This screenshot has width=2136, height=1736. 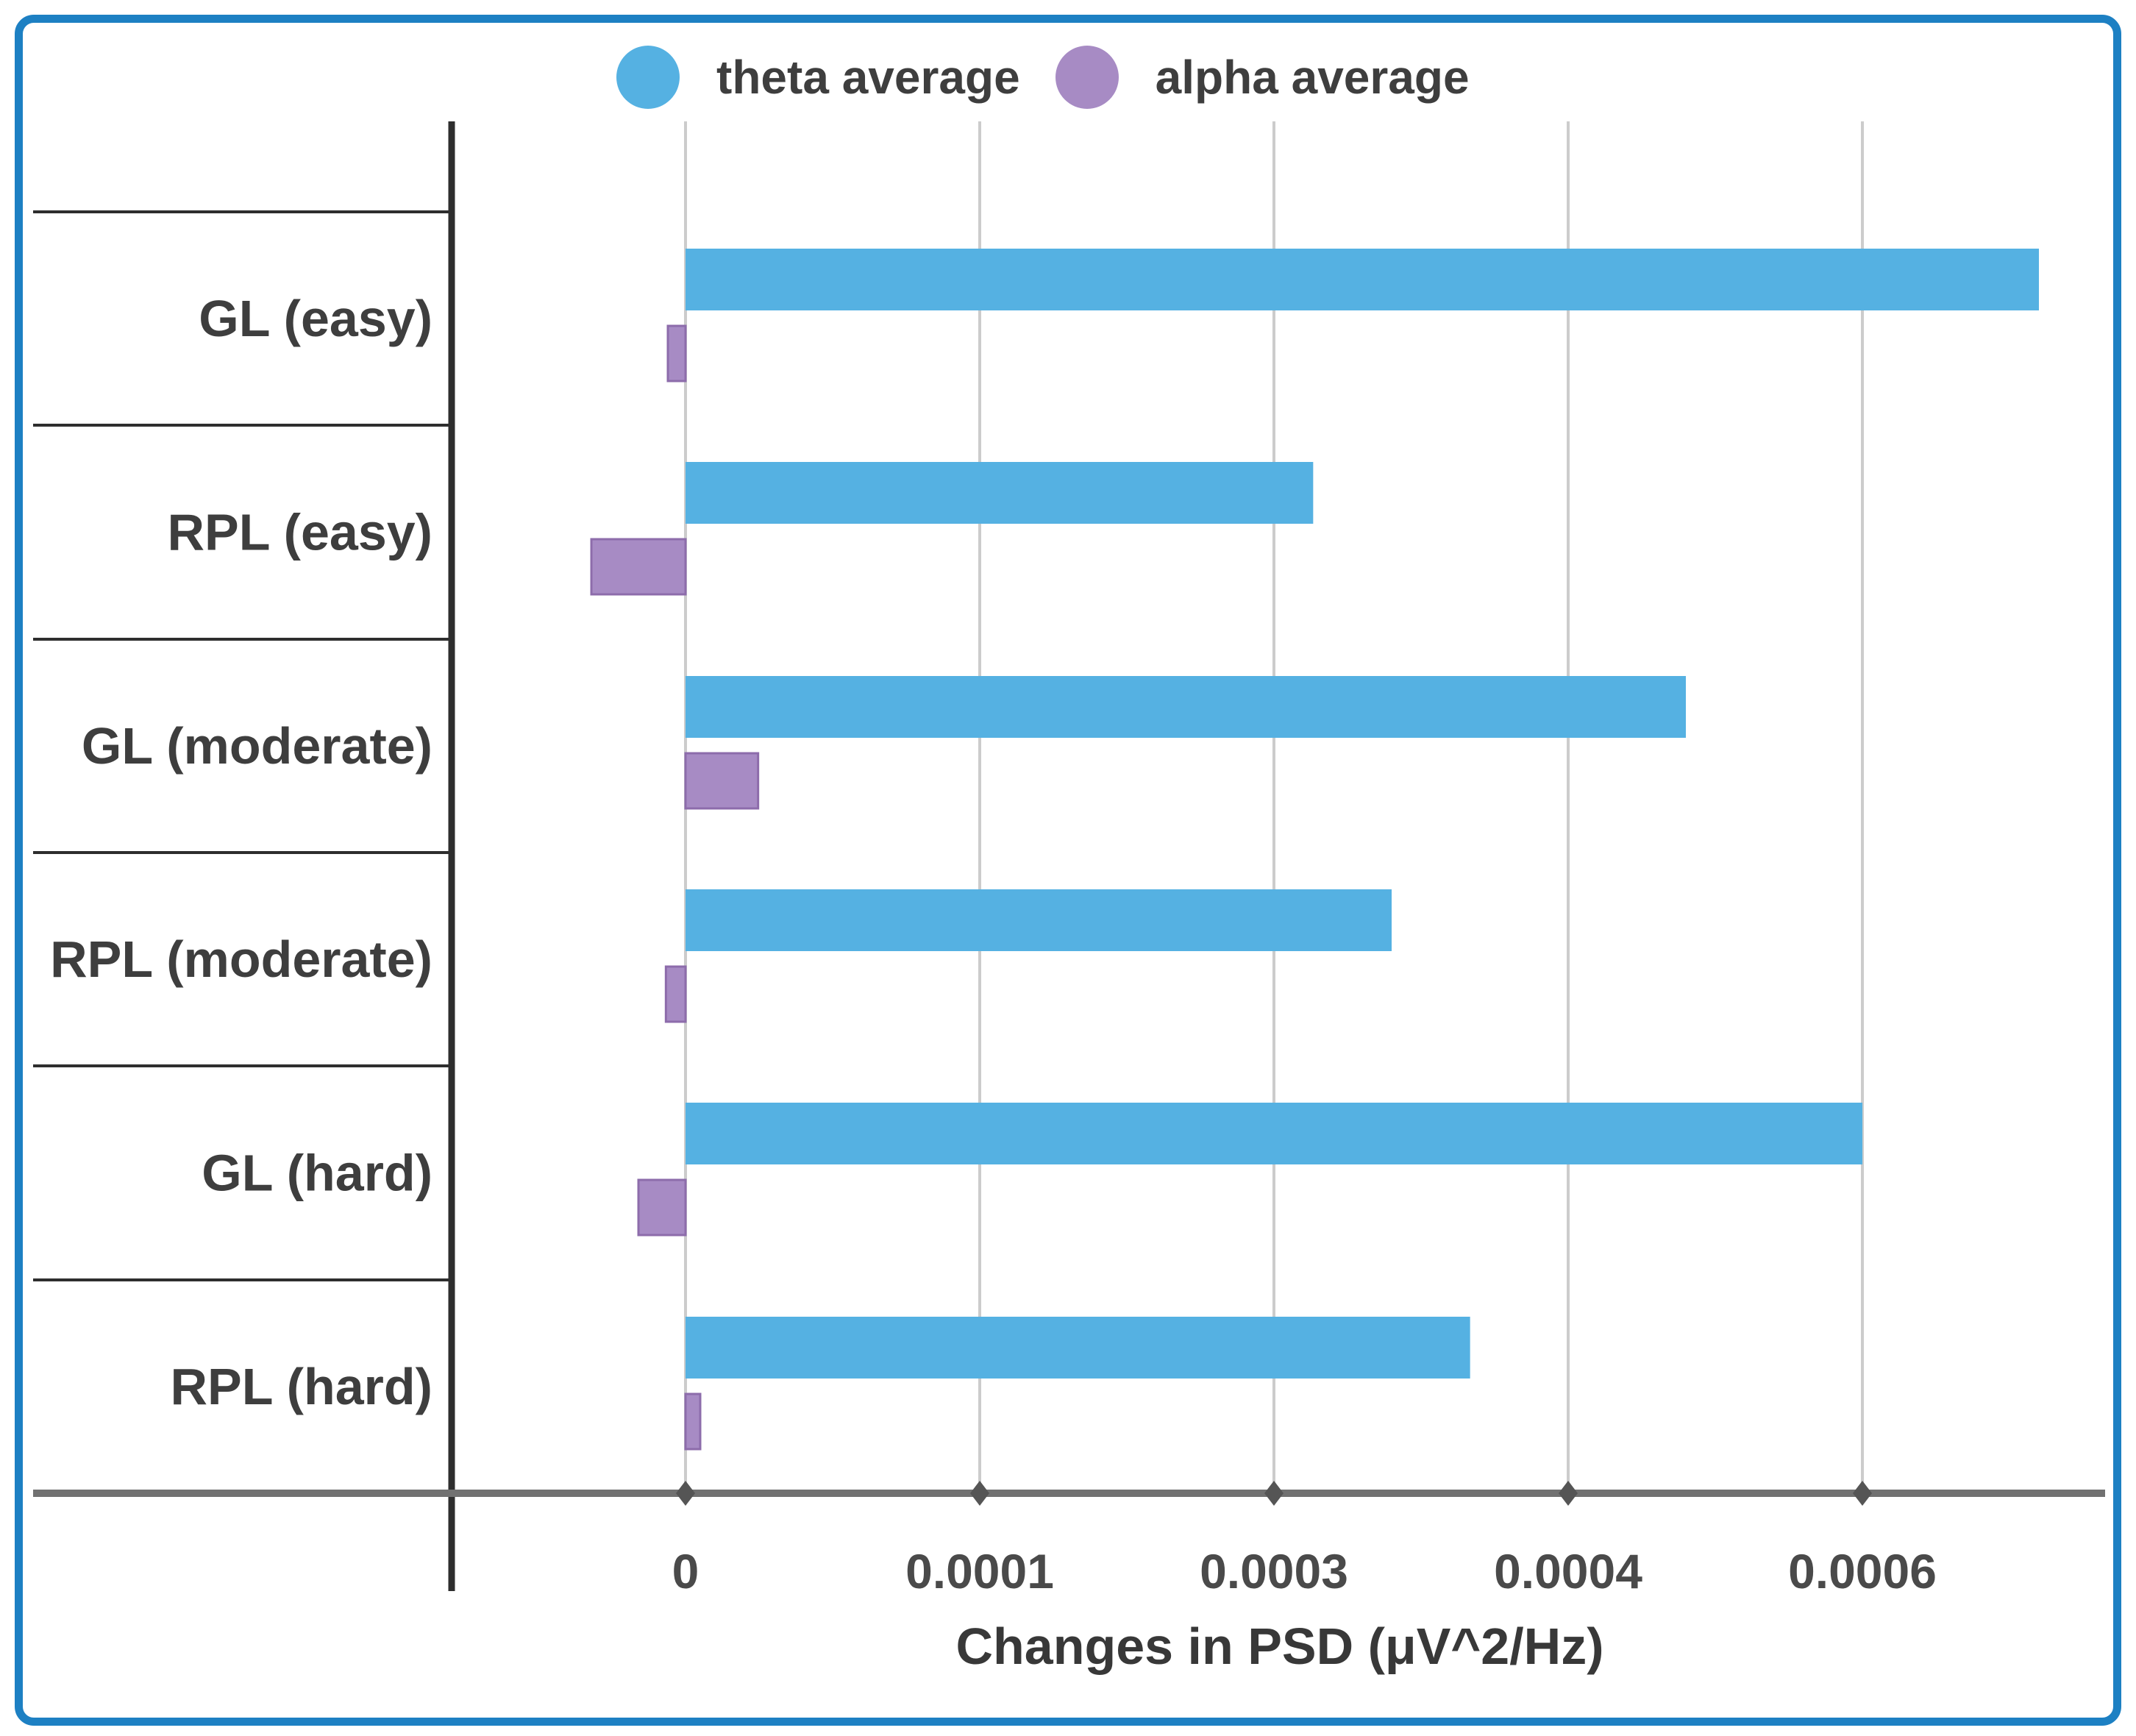 What do you see at coordinates (241, 959) in the screenshot?
I see `category-label-rpl-moderate: RPL (moderate)` at bounding box center [241, 959].